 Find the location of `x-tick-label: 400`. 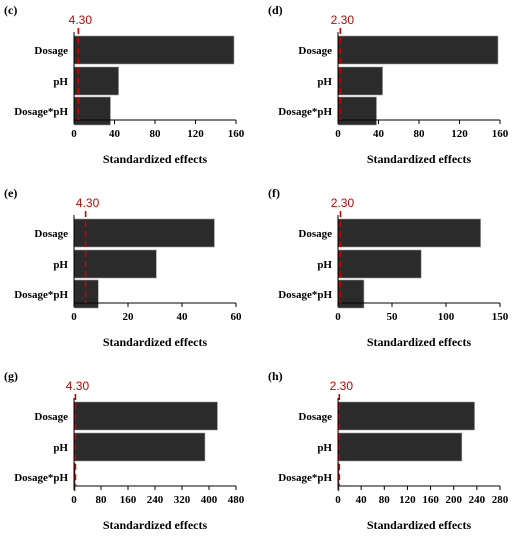

x-tick-label: 400 is located at coordinates (209, 500).